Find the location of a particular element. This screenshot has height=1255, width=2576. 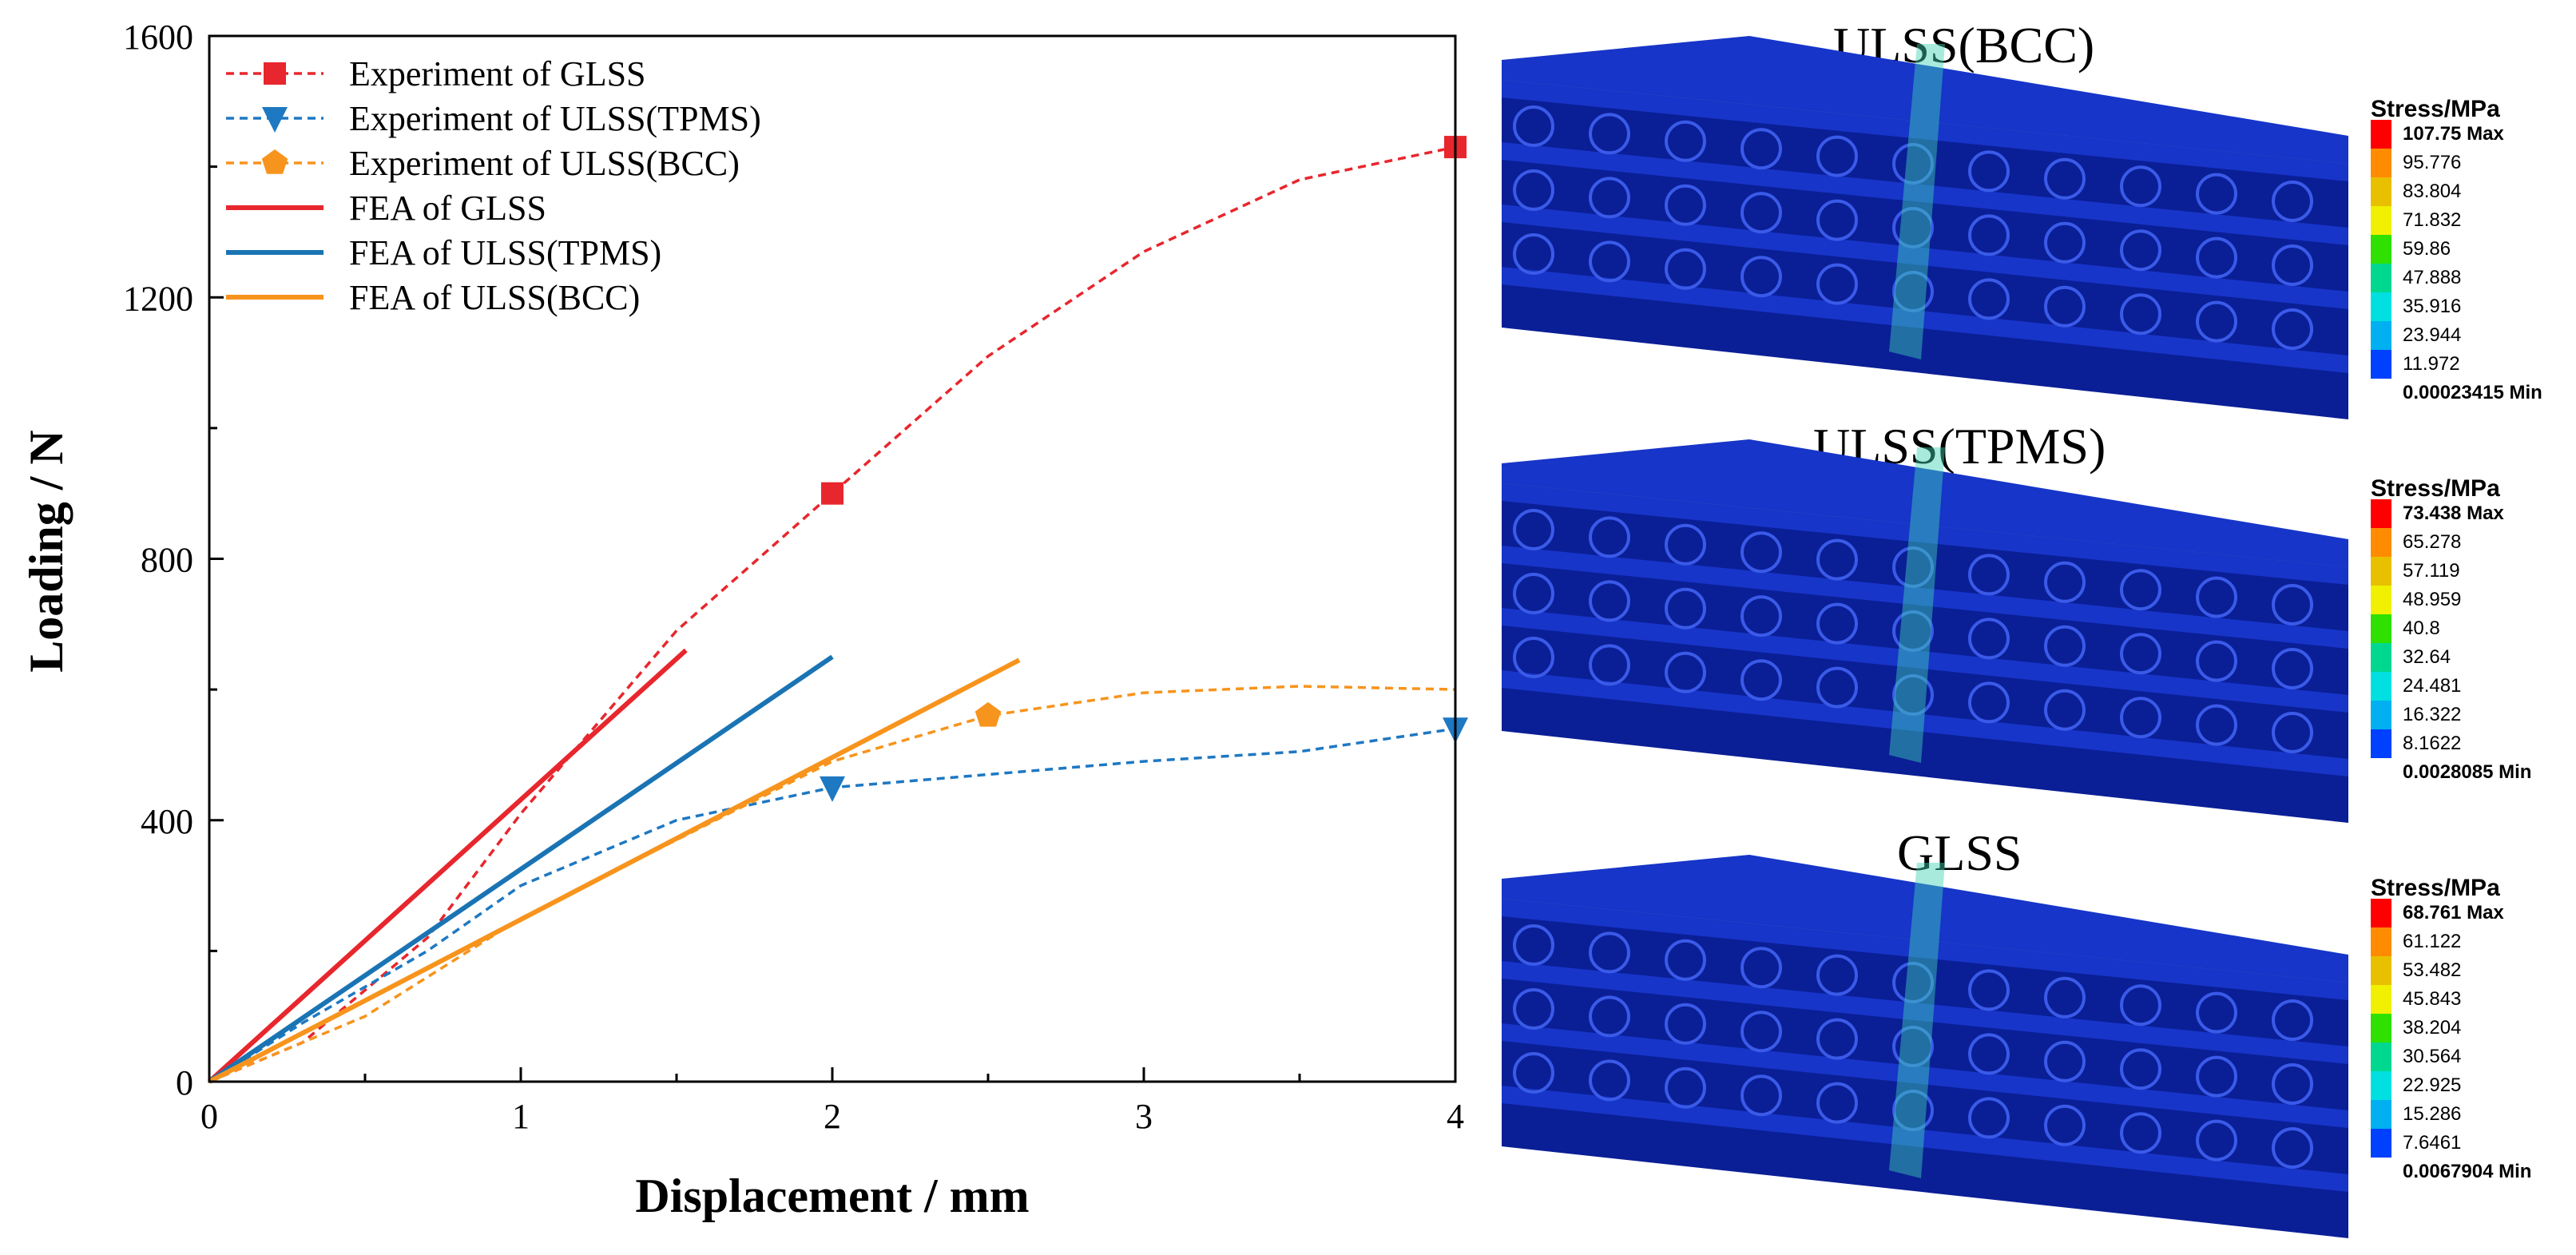

legend-label-fea-of-ulss-bcc: FEA of ULSS(BCC) is located at coordinates (494, 297).